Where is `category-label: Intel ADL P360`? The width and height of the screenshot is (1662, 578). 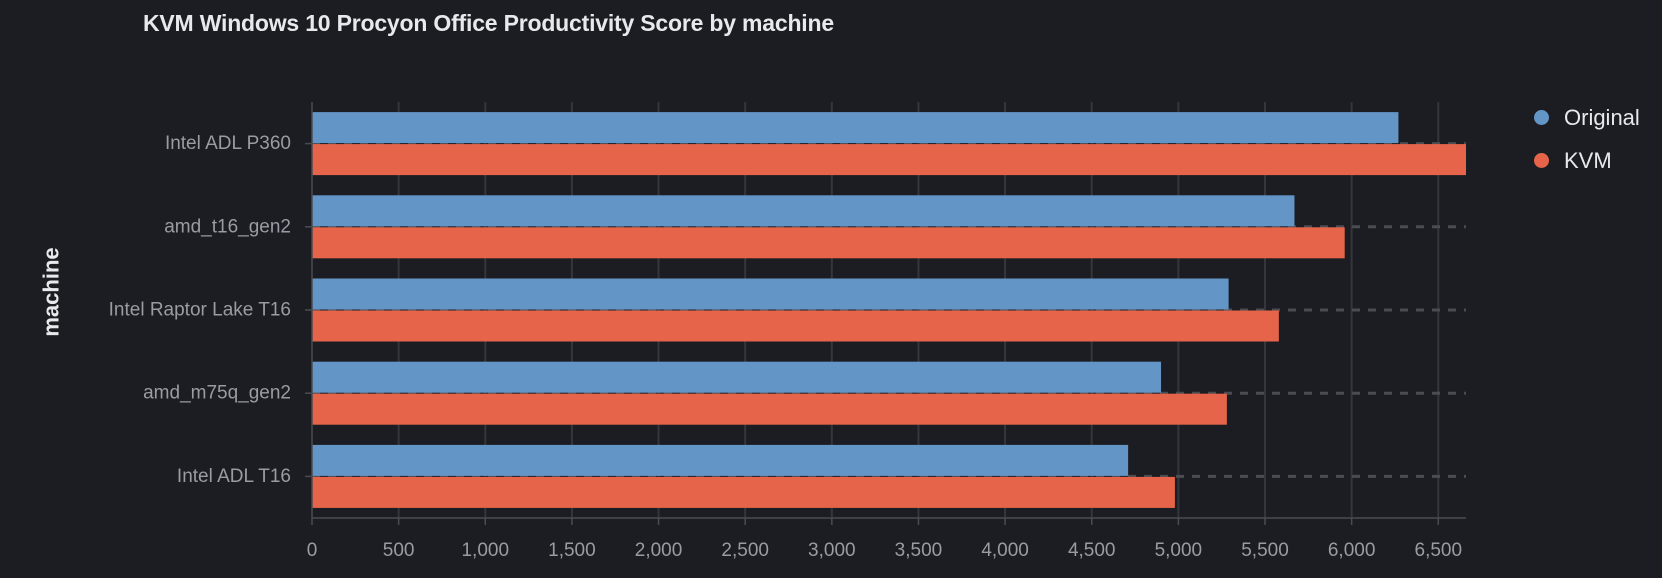 category-label: Intel ADL P360 is located at coordinates (228, 143).